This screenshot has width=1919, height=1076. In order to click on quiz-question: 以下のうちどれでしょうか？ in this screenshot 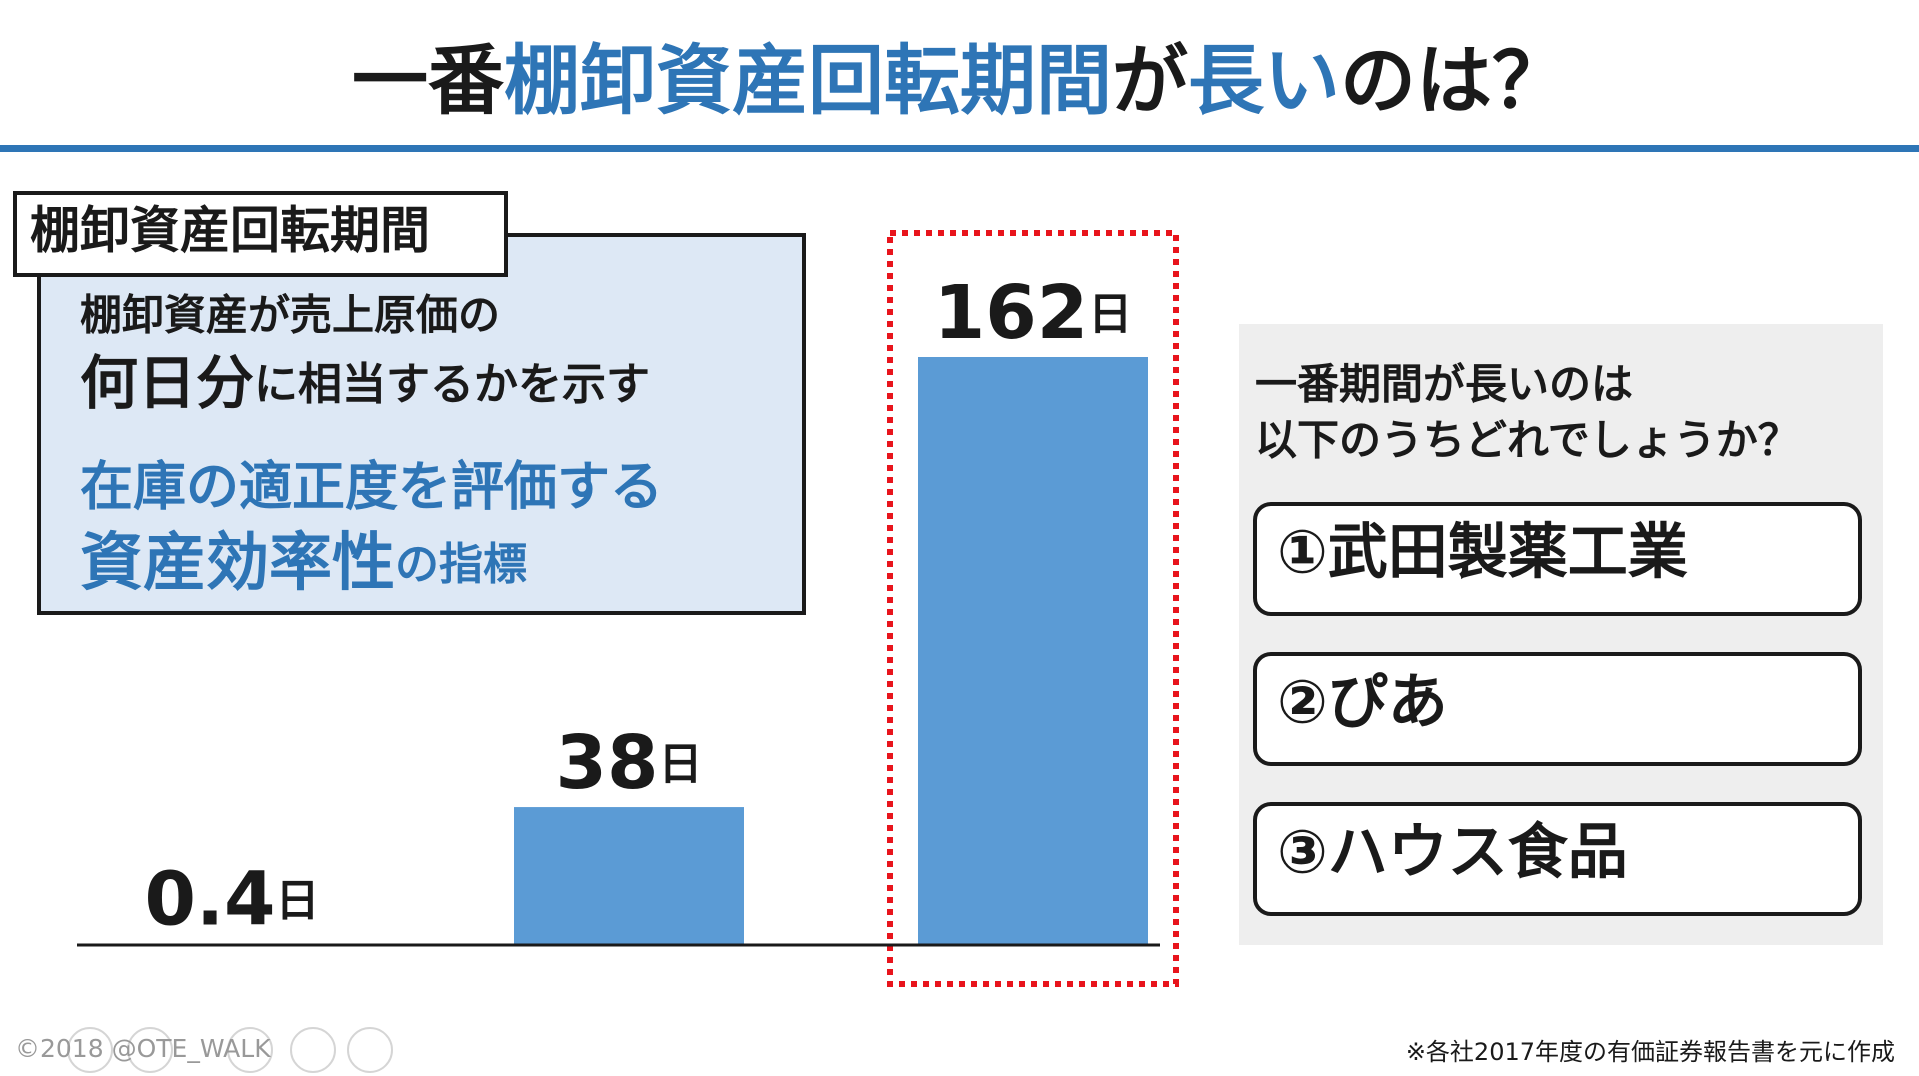, I will do `click(1527, 440)`.